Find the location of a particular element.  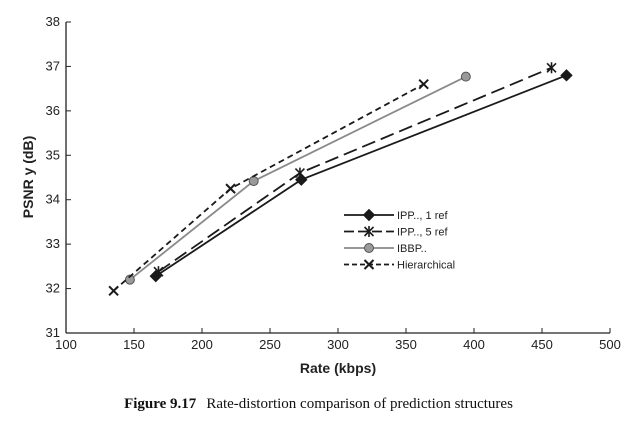

x-tick-label: 100 is located at coordinates (66, 344).